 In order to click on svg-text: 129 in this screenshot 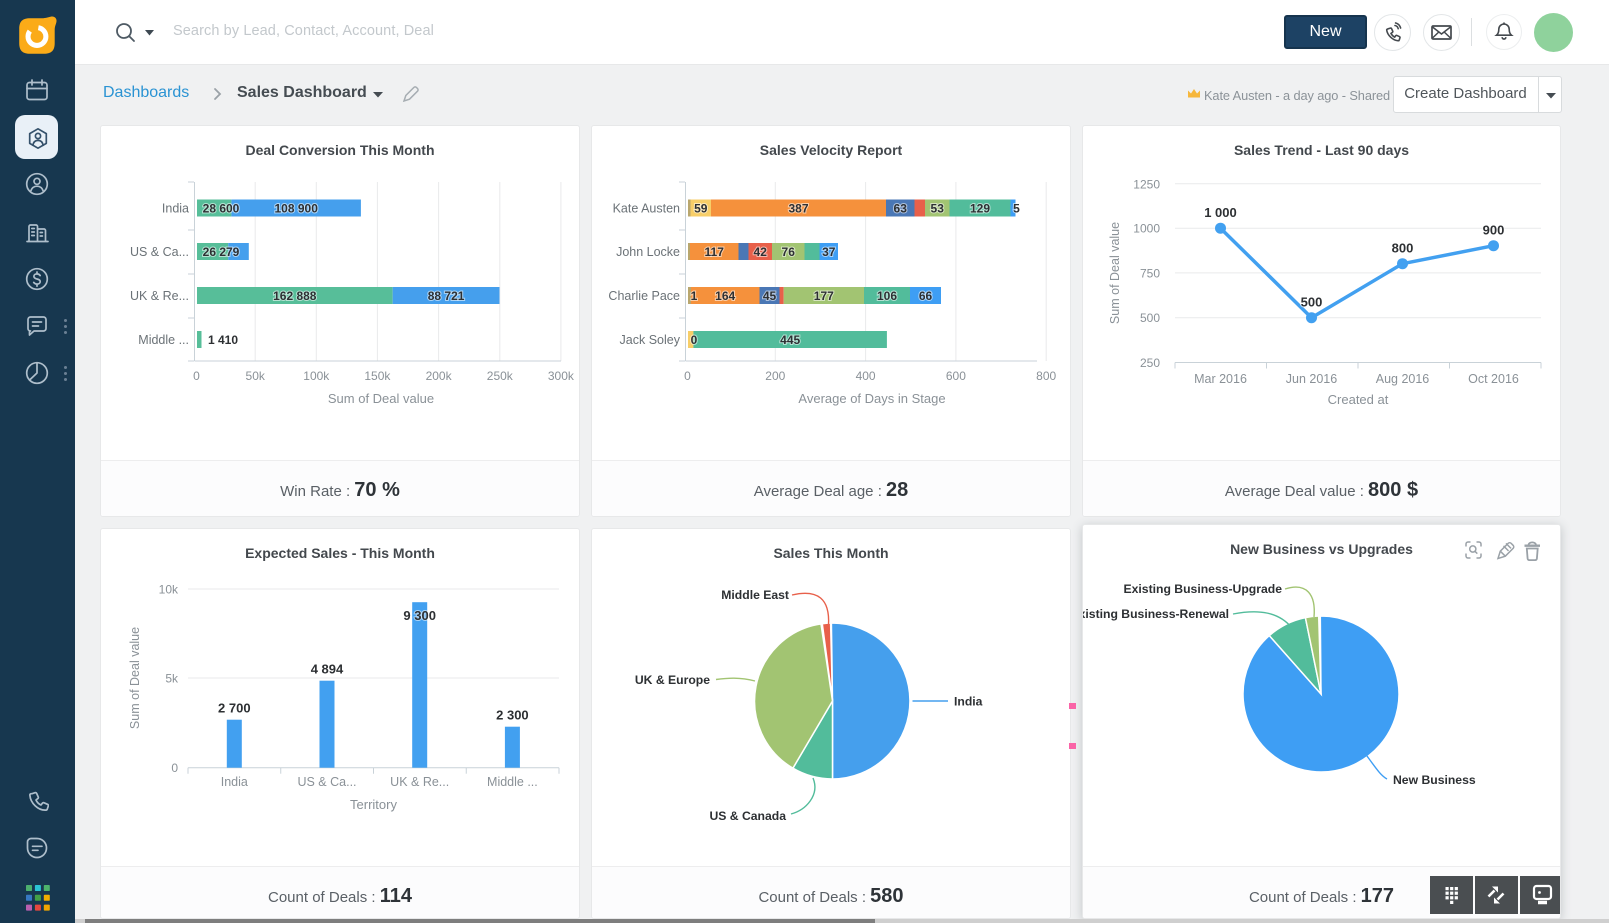, I will do `click(980, 209)`.